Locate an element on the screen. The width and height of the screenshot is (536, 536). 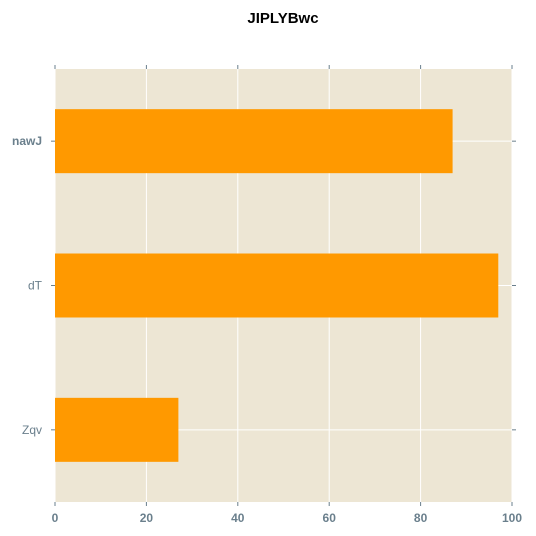
y-tick-label: Zqv is located at coordinates (32, 430).